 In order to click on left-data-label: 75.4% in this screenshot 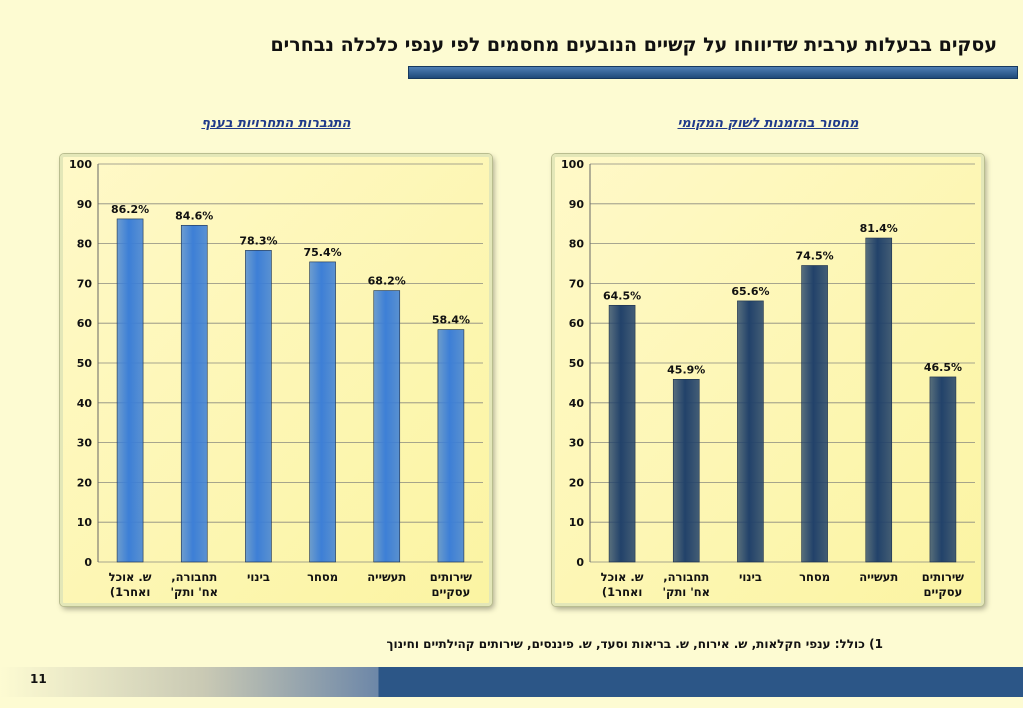, I will do `click(322, 252)`.